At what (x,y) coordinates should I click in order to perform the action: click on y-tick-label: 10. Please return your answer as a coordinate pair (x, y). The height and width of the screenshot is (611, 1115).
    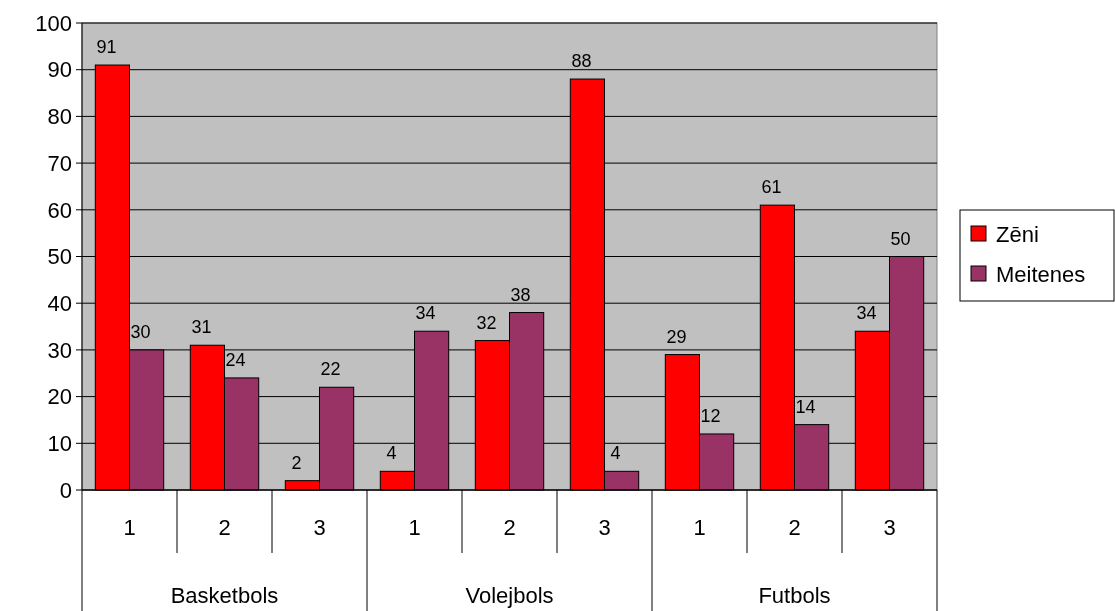
    Looking at the image, I should click on (59, 443).